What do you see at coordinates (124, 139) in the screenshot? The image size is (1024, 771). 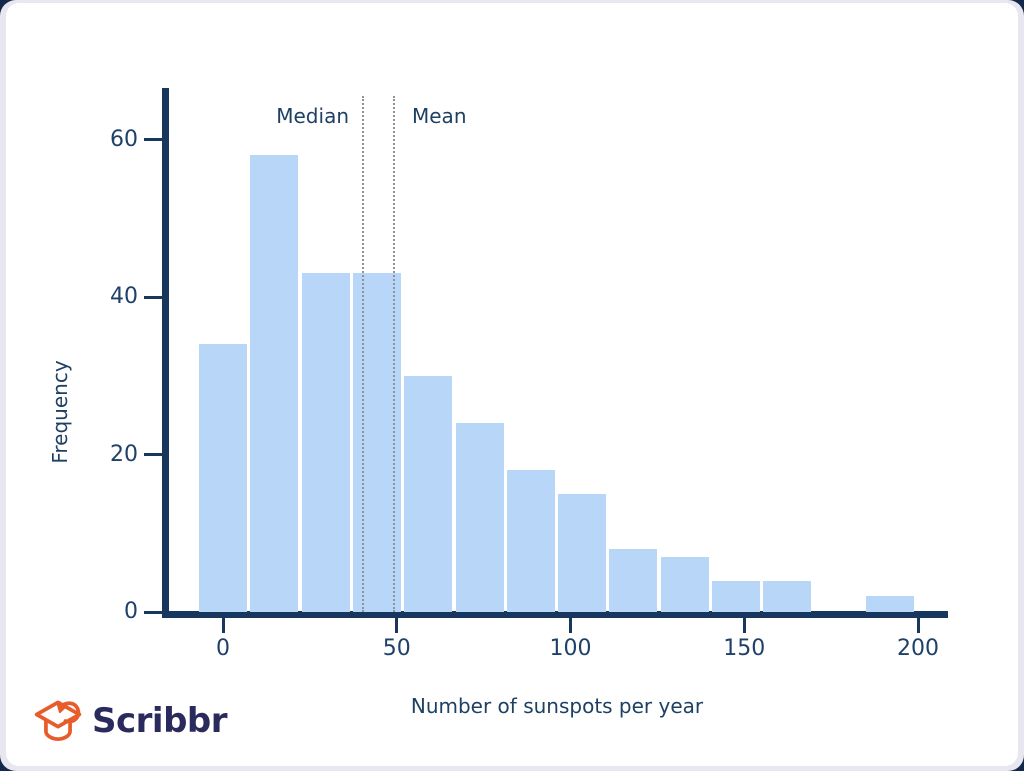 I see `y-tick-label: 60` at bounding box center [124, 139].